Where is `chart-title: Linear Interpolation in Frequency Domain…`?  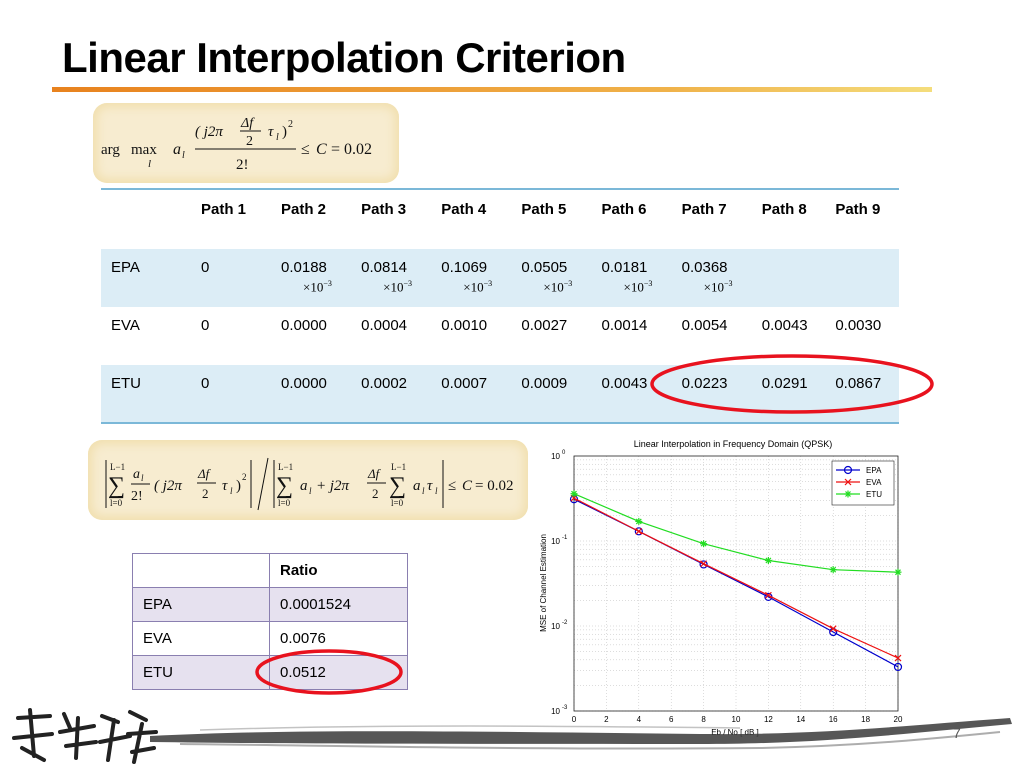 chart-title: Linear Interpolation in Frequency Domain… is located at coordinates (733, 444).